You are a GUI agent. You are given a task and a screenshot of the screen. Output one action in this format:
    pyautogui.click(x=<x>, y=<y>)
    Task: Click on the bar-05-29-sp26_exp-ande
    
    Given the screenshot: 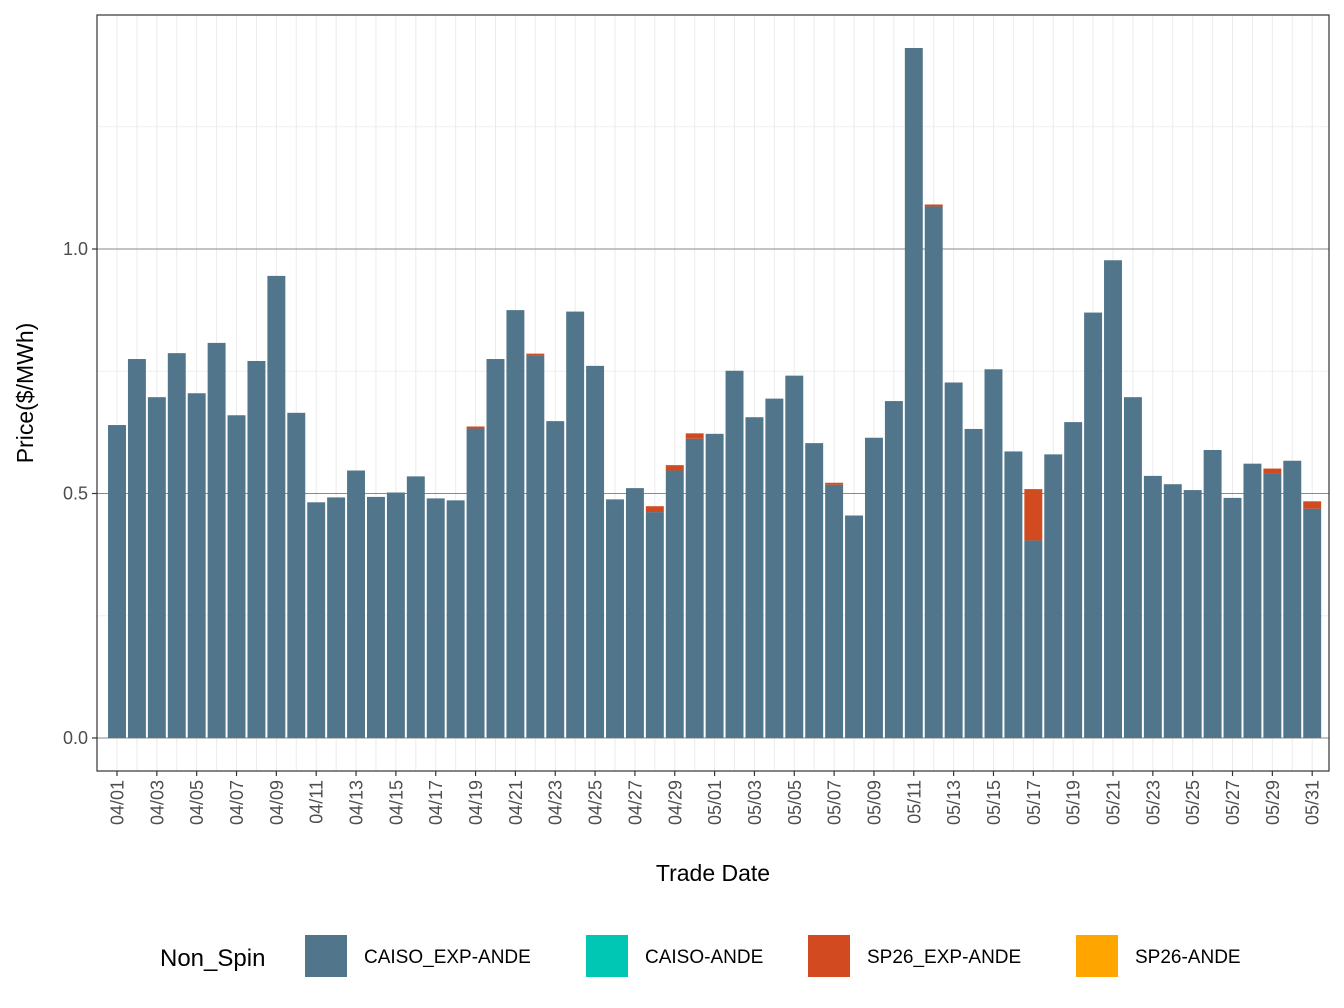 What is the action you would take?
    pyautogui.click(x=1272, y=471)
    